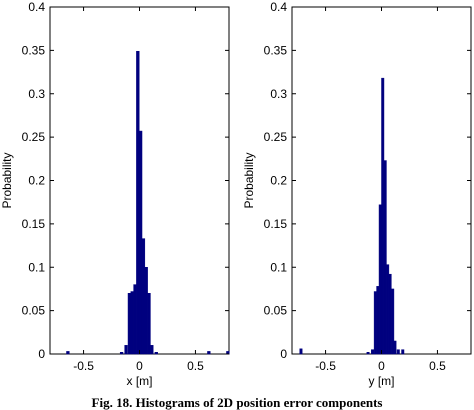 Image resolution: width=474 pixels, height=410 pixels. What do you see at coordinates (249, 180) in the screenshot?
I see `panel-y-y-axis-label: Probability` at bounding box center [249, 180].